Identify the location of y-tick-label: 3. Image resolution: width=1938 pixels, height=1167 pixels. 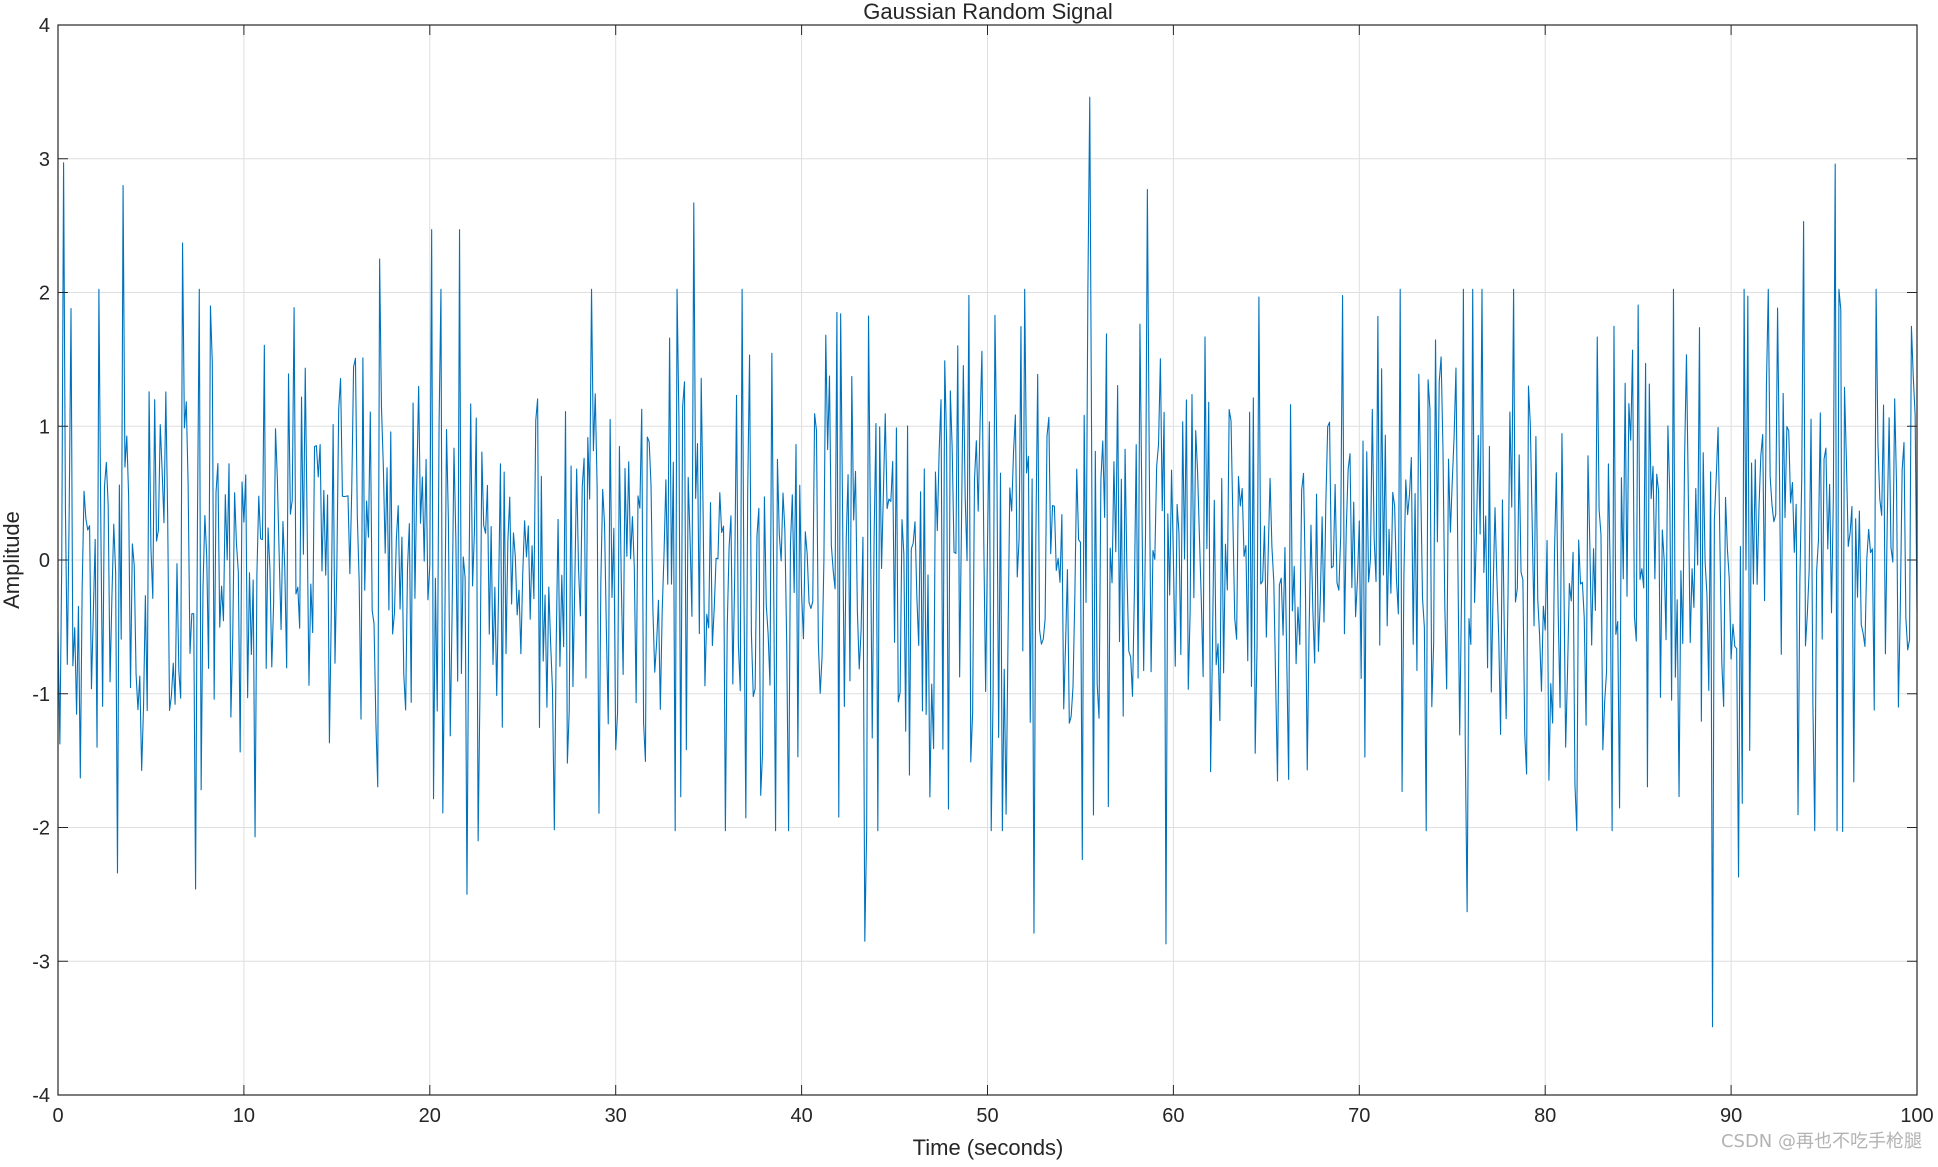
(44, 160).